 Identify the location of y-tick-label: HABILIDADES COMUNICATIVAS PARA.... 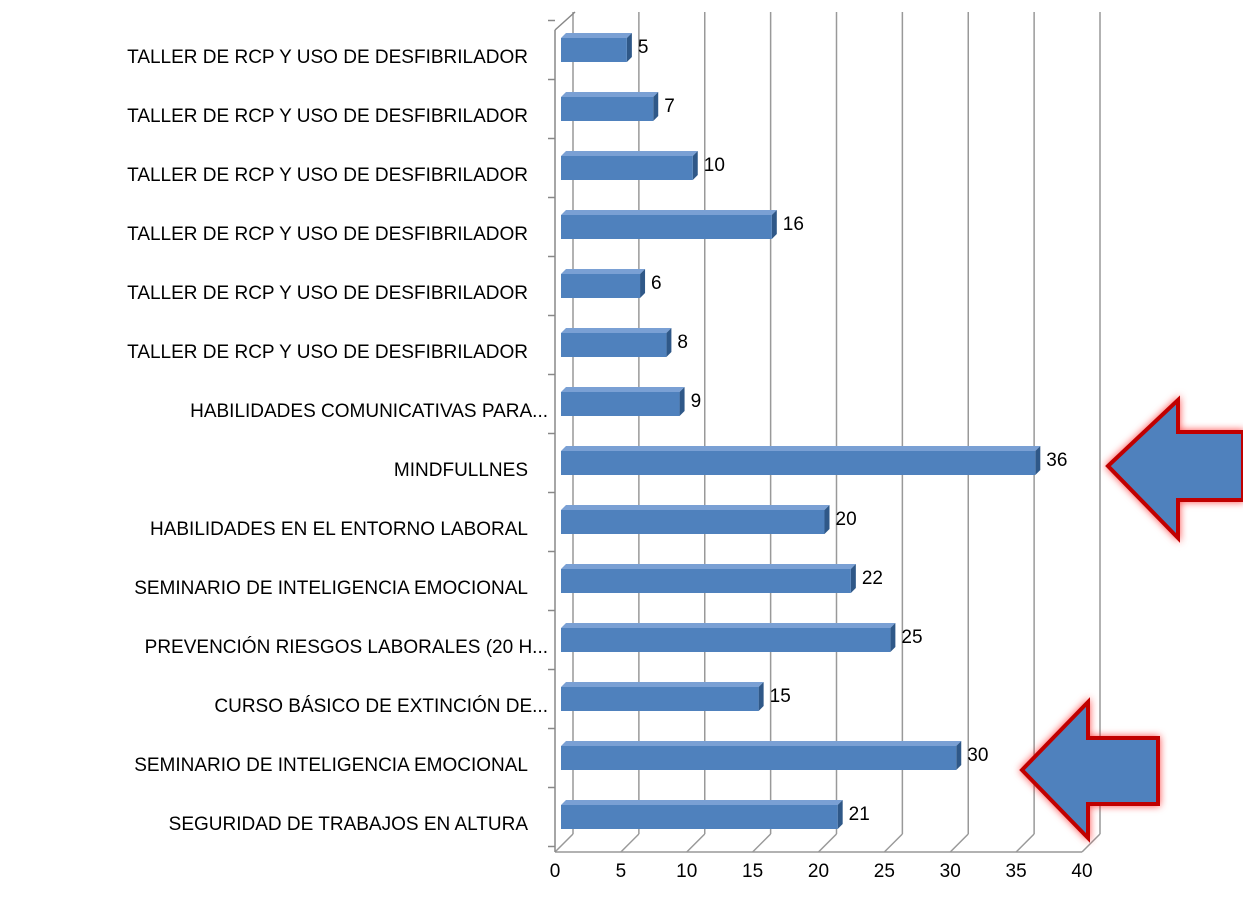
(369, 411).